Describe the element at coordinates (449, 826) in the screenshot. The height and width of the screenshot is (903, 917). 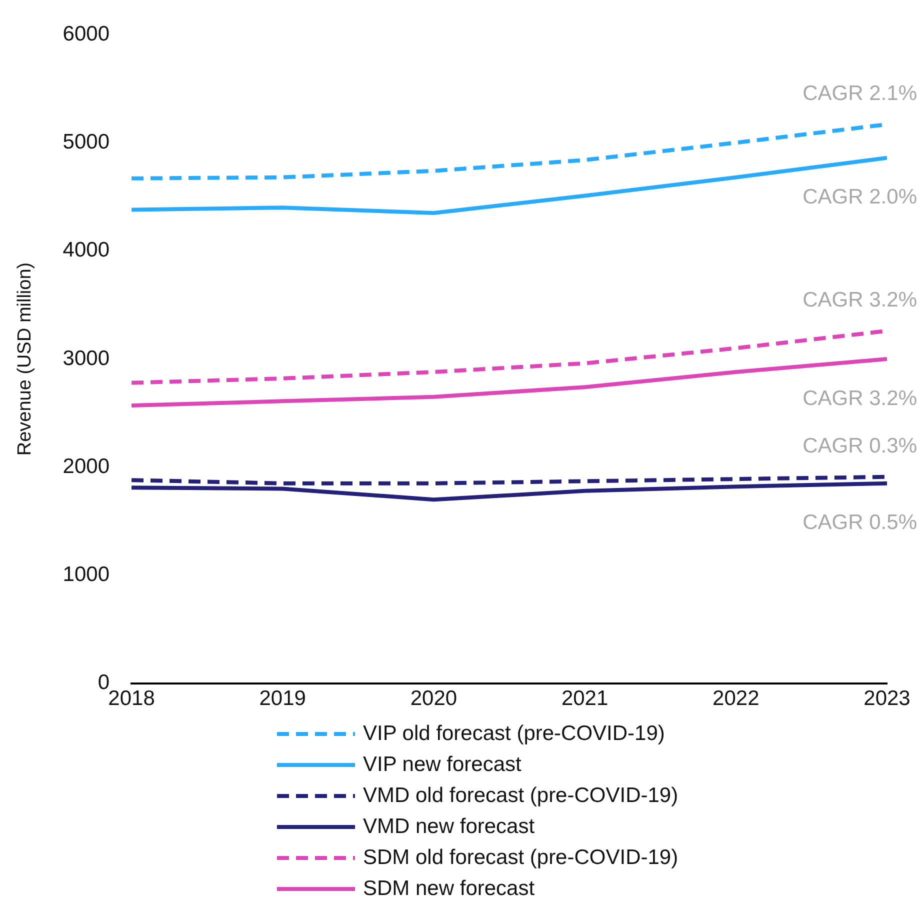
I see `legend-label: VMD new forecast` at that location.